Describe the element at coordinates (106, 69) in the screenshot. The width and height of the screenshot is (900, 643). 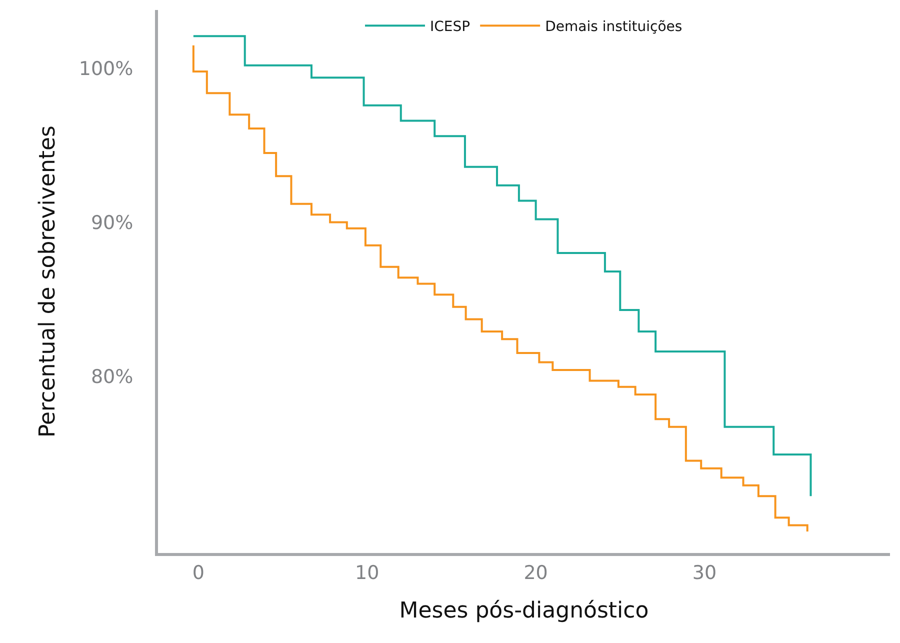
I see `y-tick-label: 100%` at that location.